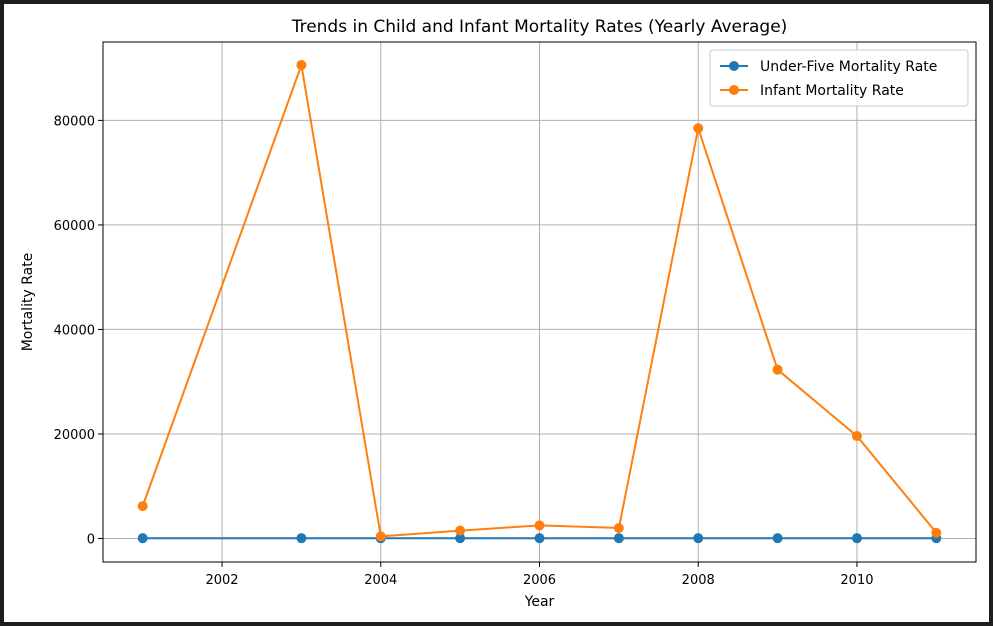 The image size is (993, 626). Describe the element at coordinates (221, 580) in the screenshot. I see `x-tick-label: 2002` at that location.